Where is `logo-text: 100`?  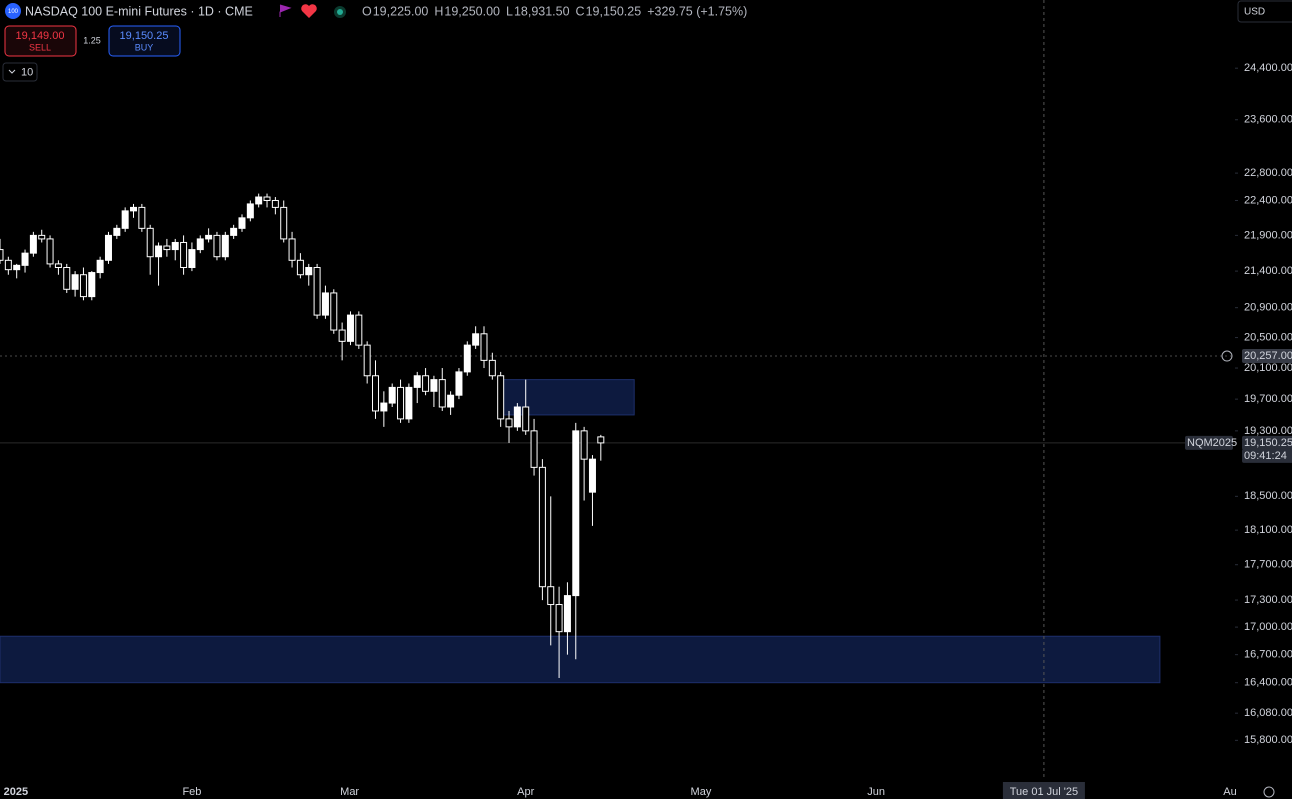 logo-text: 100 is located at coordinates (13, 12).